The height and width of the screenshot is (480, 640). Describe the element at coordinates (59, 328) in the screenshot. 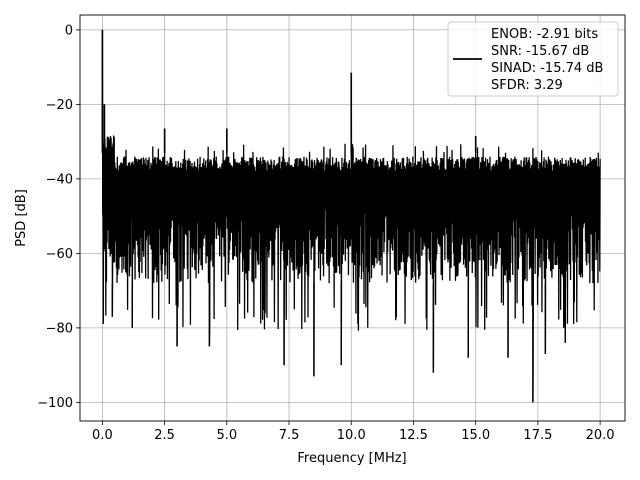

I see `y-tick-label: −80` at that location.